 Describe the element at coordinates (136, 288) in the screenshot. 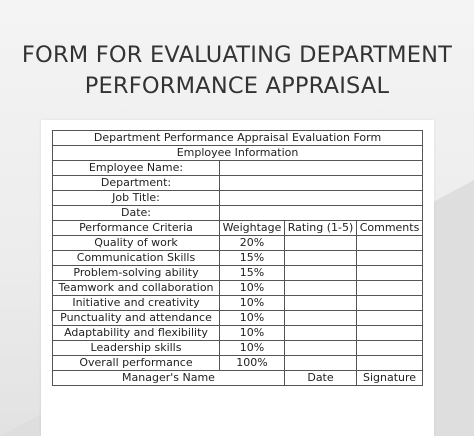

I see `criteria-name: Teamwork and collaboration` at that location.